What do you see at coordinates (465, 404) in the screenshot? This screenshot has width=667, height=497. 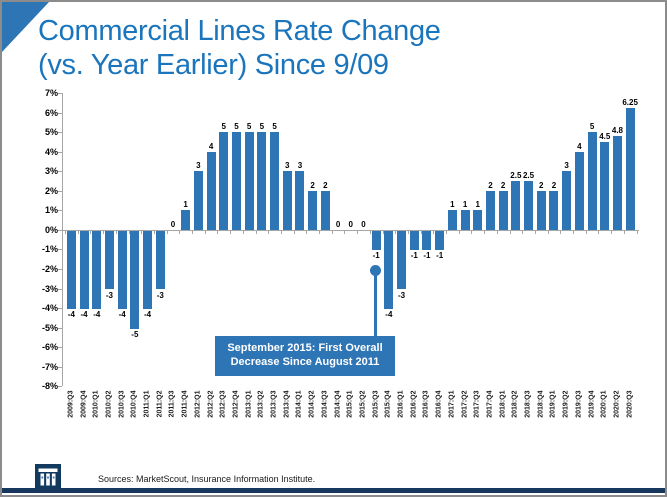 I see `x-axis-label: 2017:Q2` at bounding box center [465, 404].